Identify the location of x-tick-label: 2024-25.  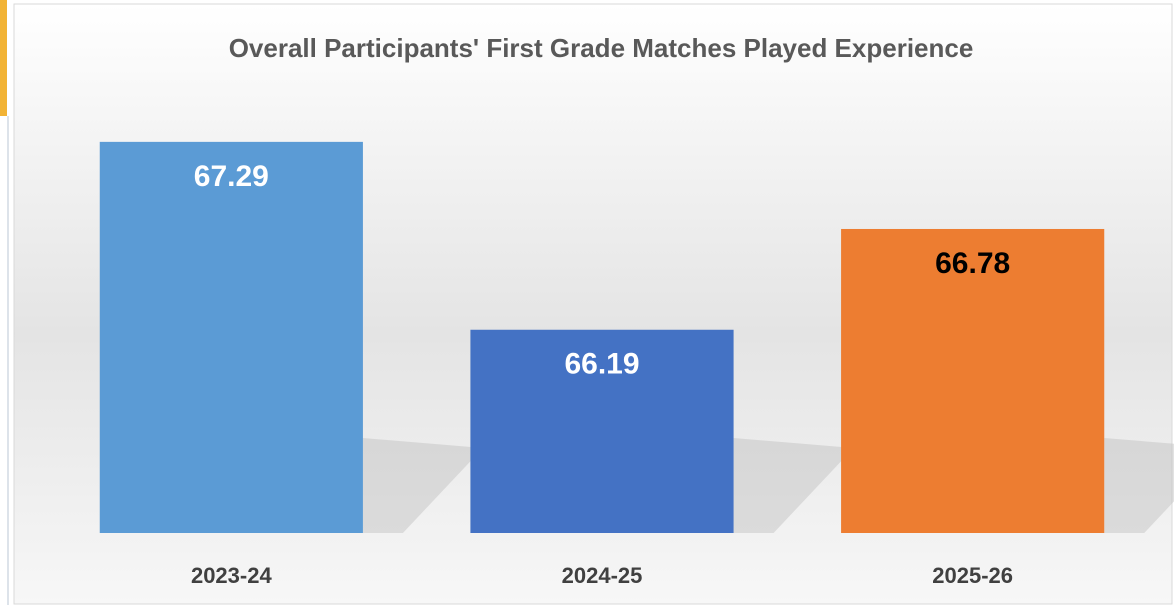
(602, 575).